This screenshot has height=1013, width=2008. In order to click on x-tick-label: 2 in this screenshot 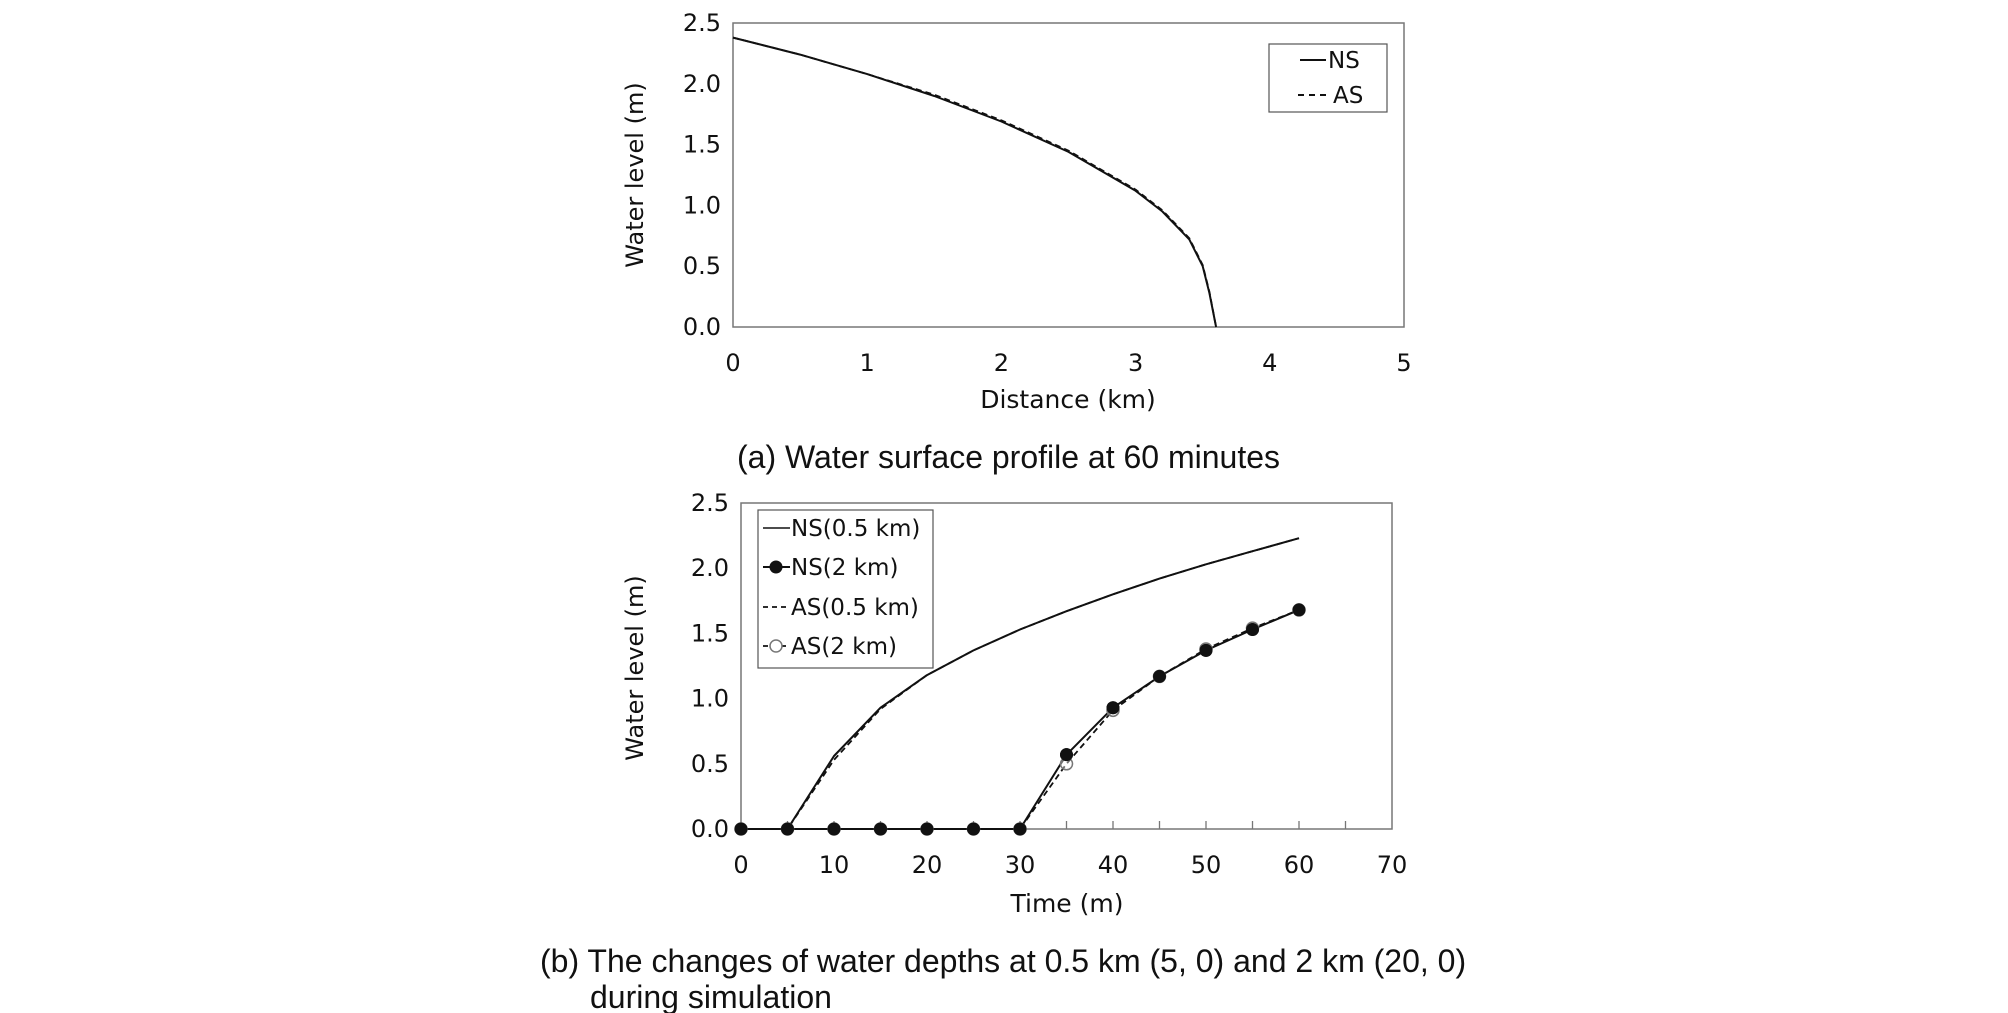, I will do `click(1001, 363)`.